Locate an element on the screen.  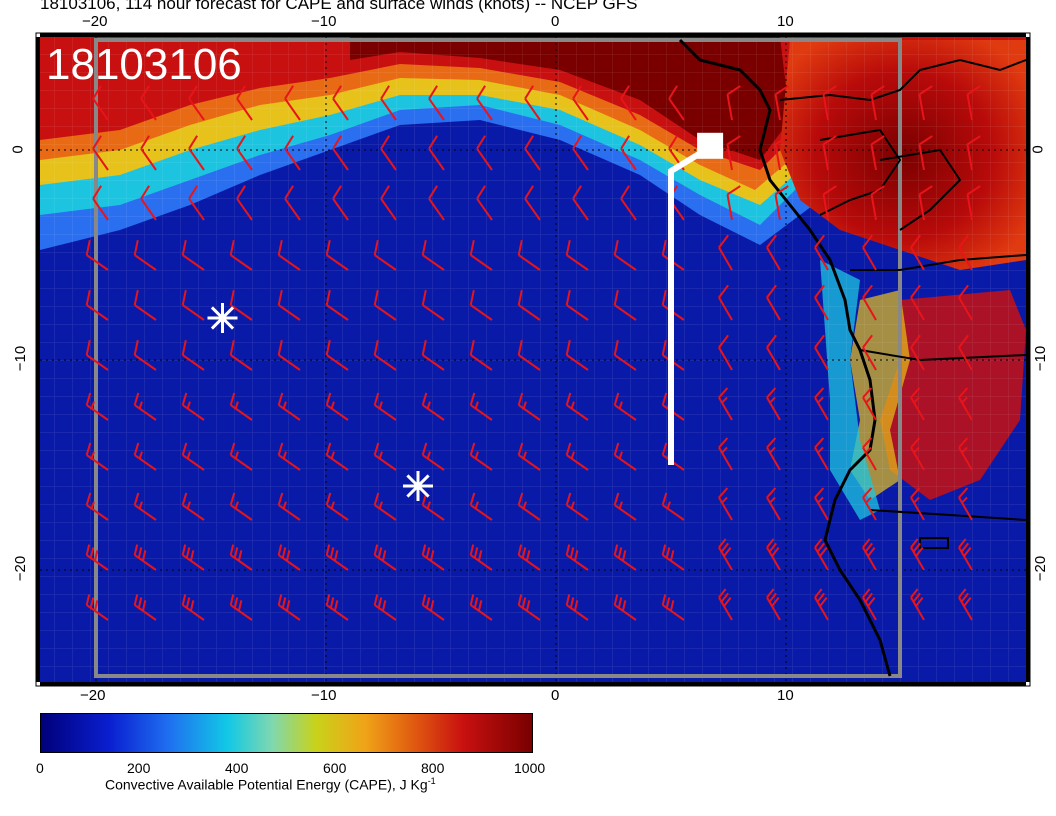
tick-bottom-4: 10 is located at coordinates (785, 695).